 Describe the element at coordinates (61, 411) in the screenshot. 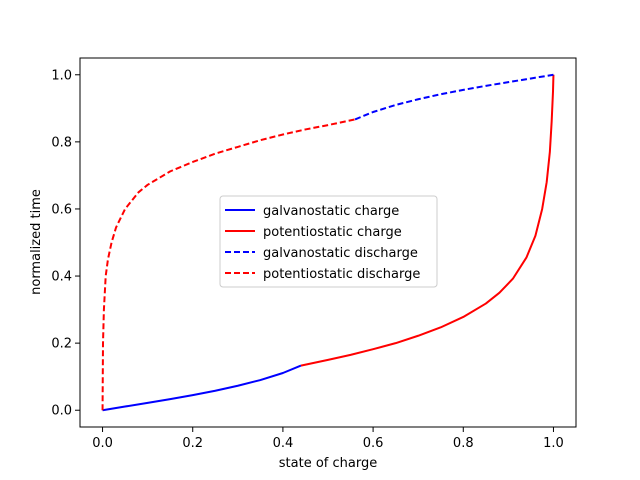

I see `y-tick-label: 0.0` at that location.